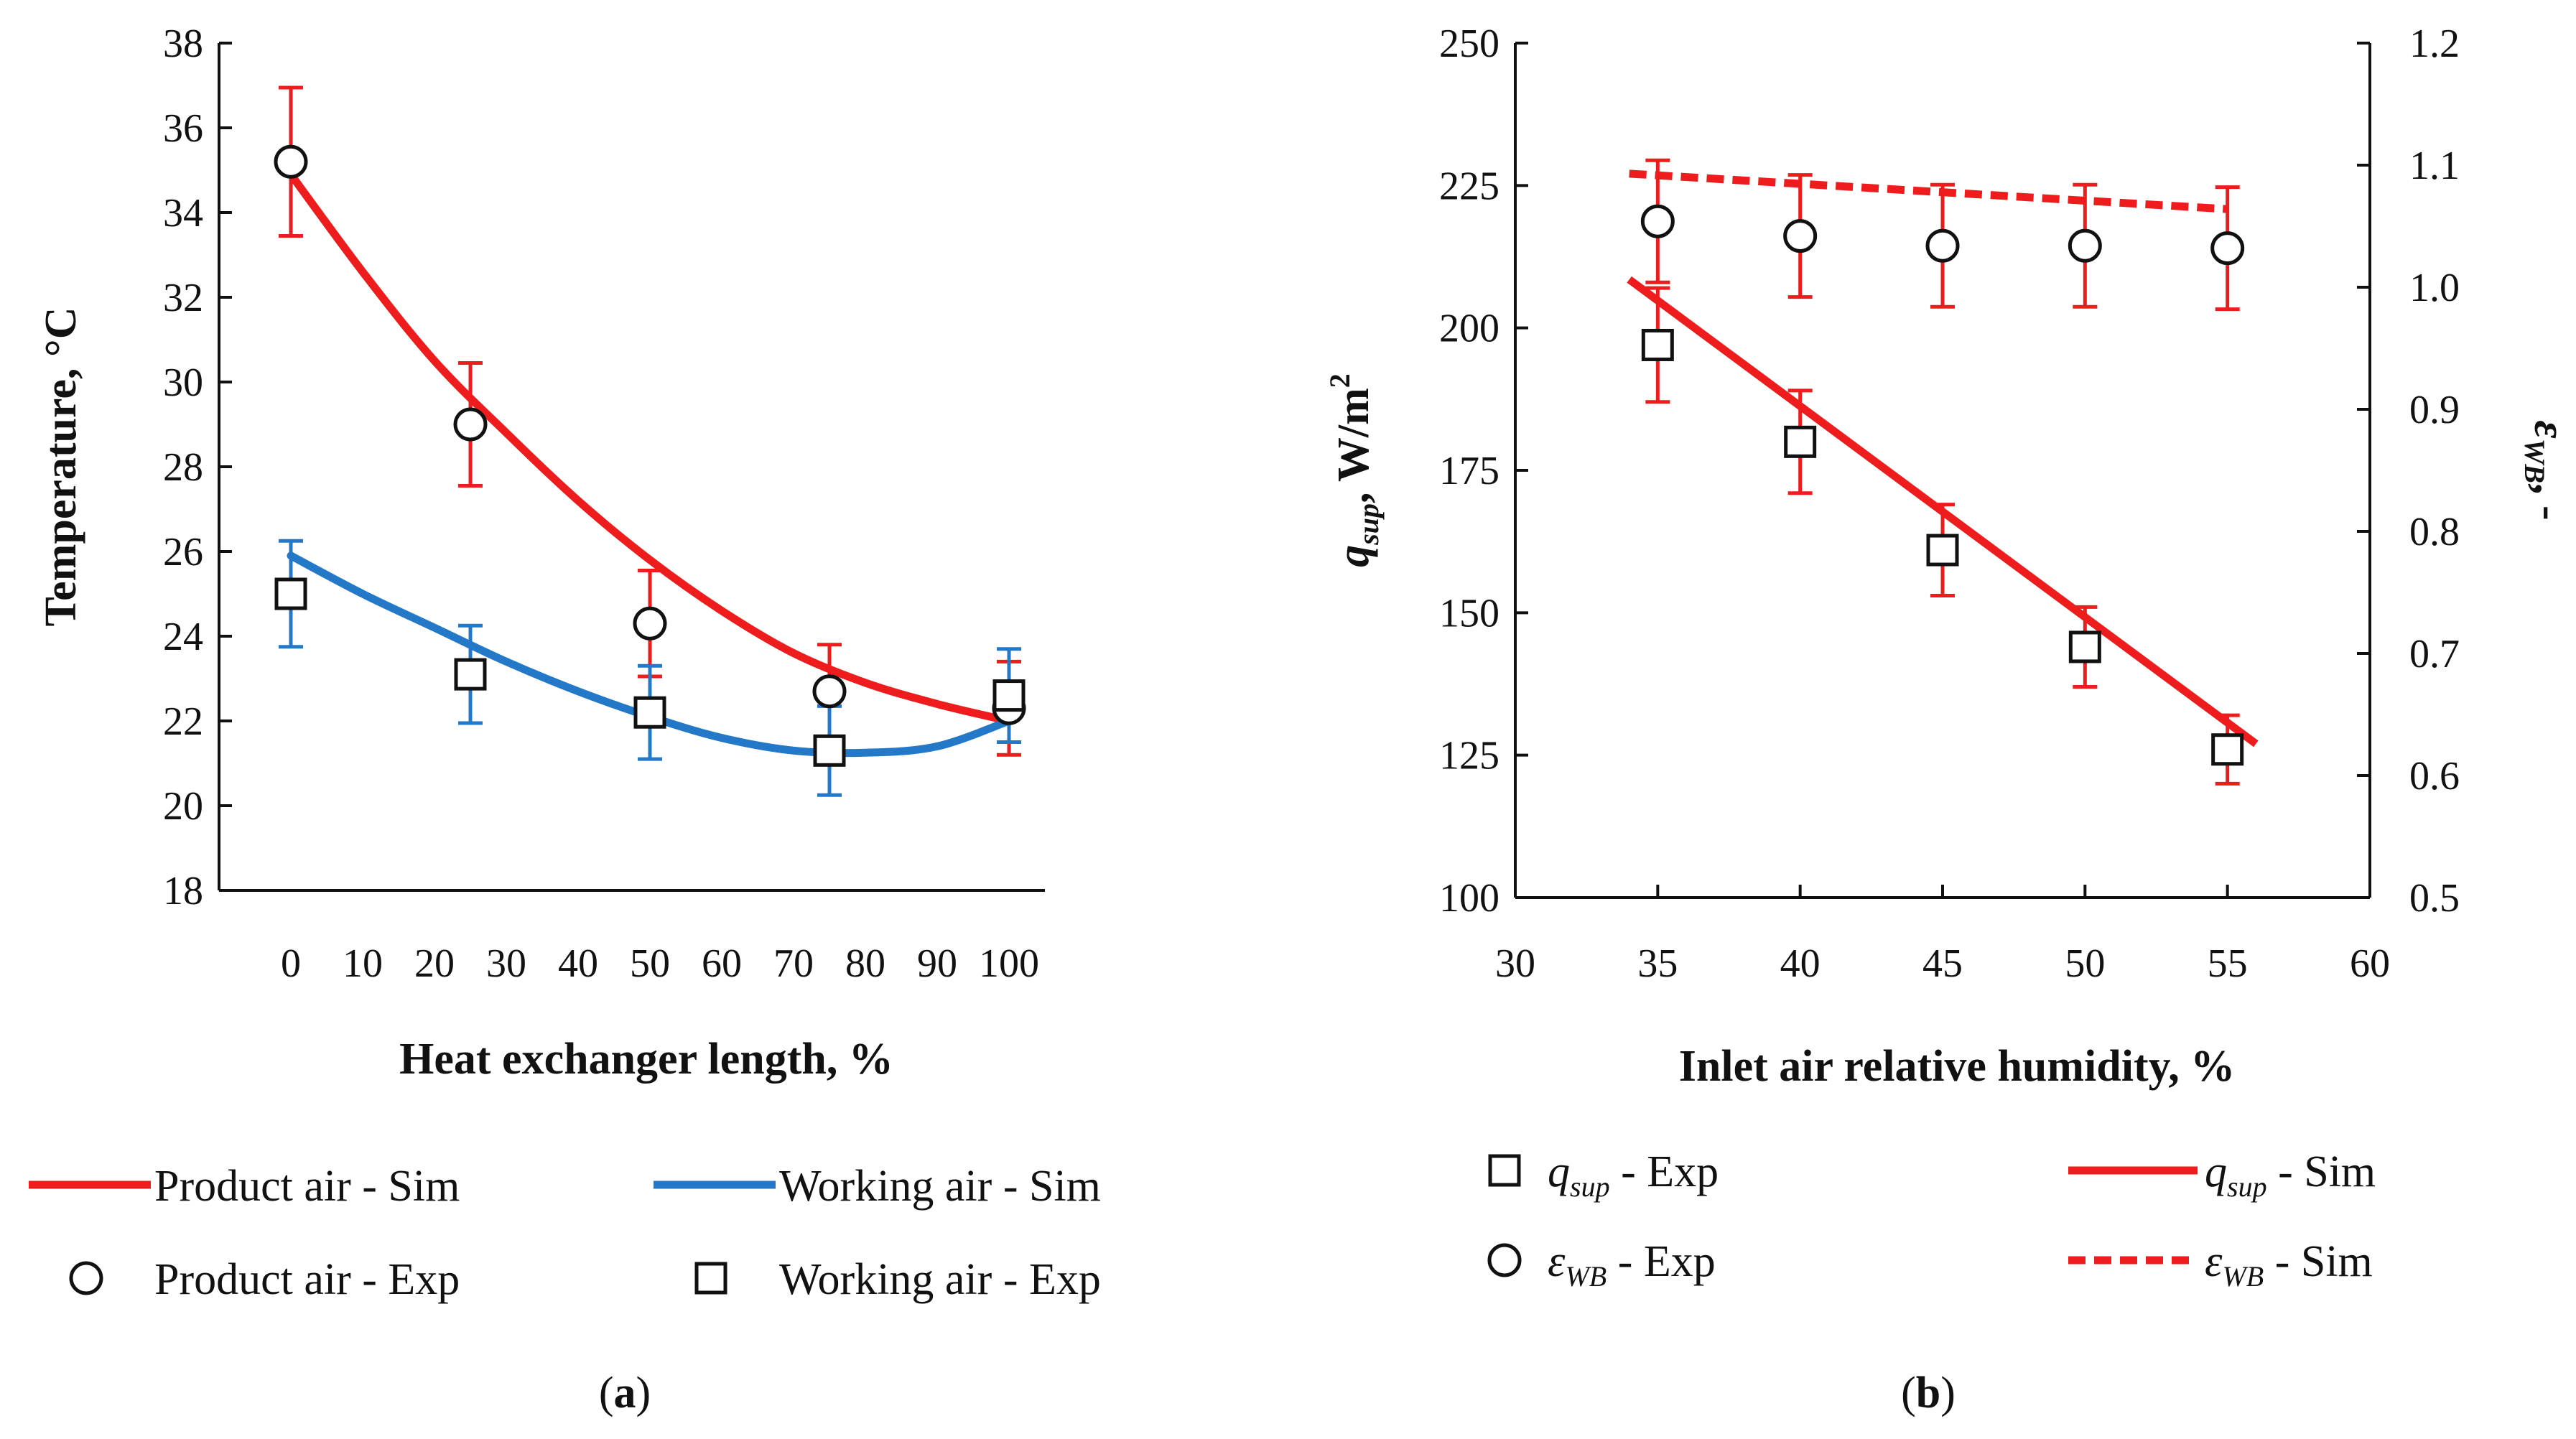 Image resolution: width=2576 pixels, height=1439 pixels. I want to click on y-right-tick-label: 1.0, so click(2434, 288).